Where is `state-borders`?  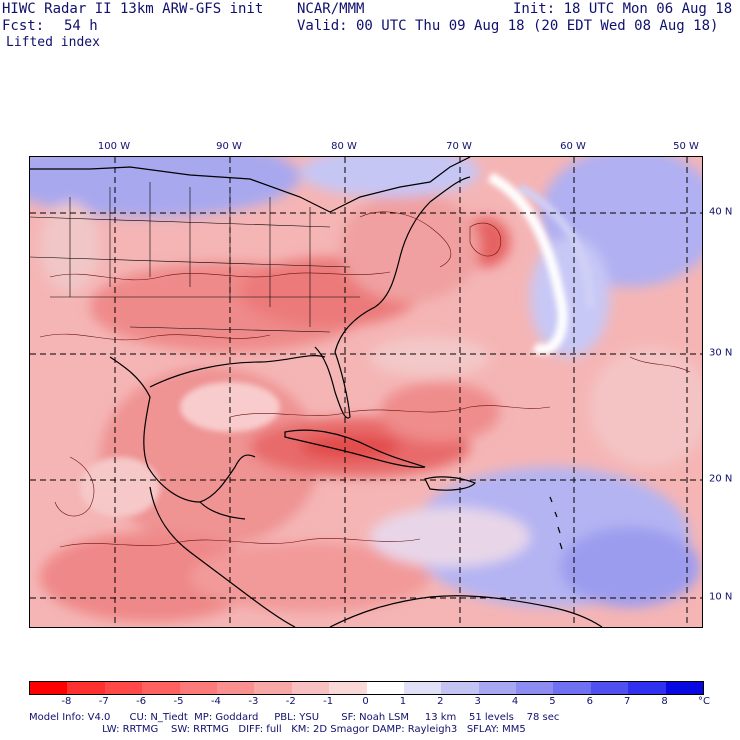
state-borders is located at coordinates (195, 257).